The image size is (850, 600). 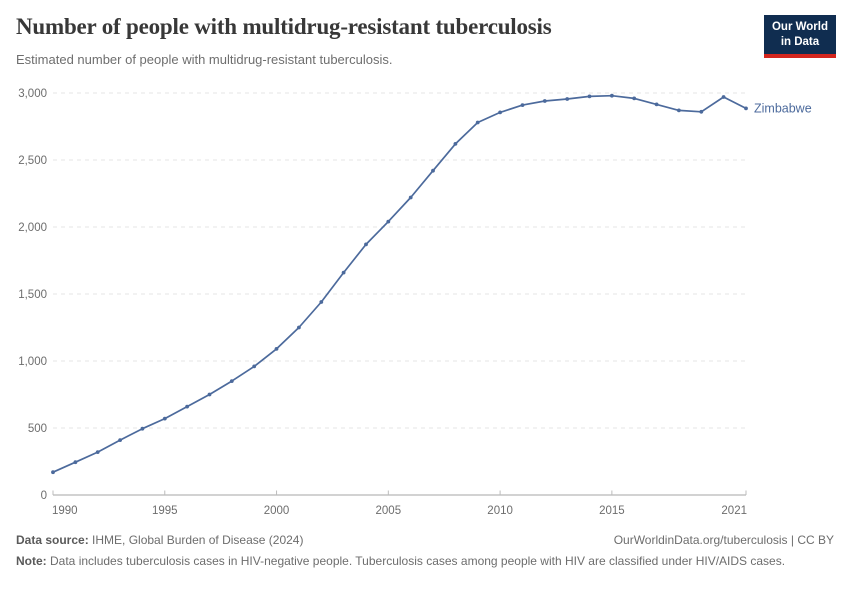 I want to click on y-tick-label: 0, so click(x=44, y=496).